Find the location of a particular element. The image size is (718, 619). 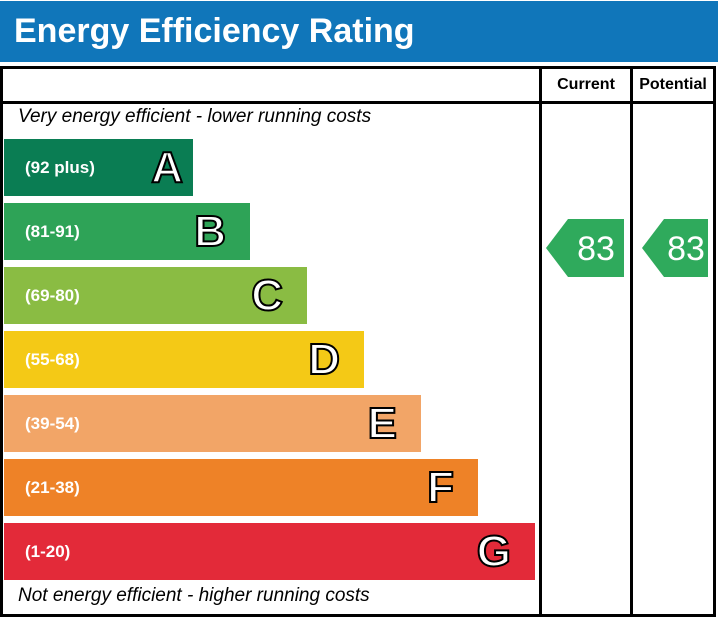

band-row-b: (81-91) B is located at coordinates (127, 231).